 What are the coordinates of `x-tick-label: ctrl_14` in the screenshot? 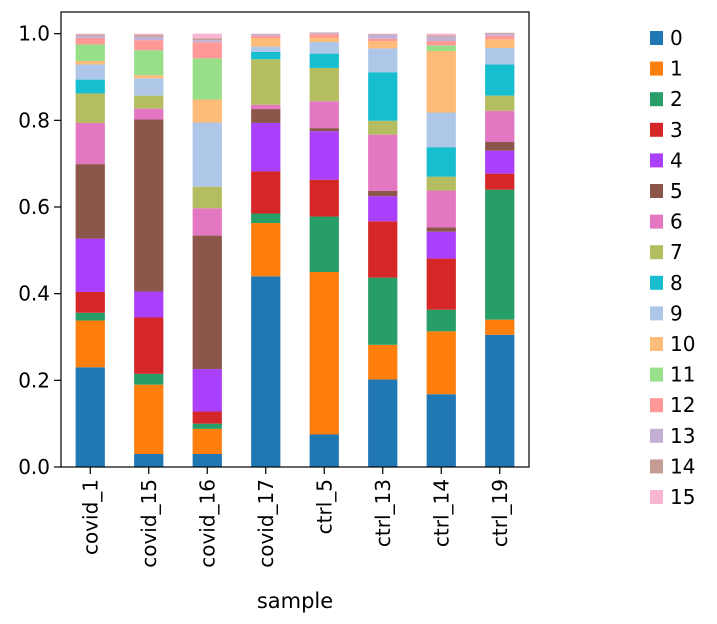 It's located at (441, 513).